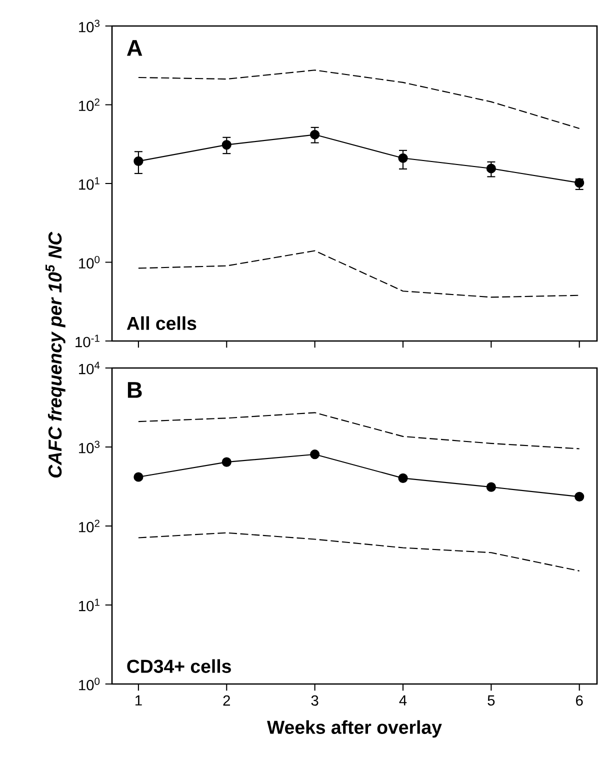 Image resolution: width=601 pixels, height=760 pixels. Describe the element at coordinates (88, 341) in the screenshot. I see `y-tick-label: 10$^{-1}$` at that location.